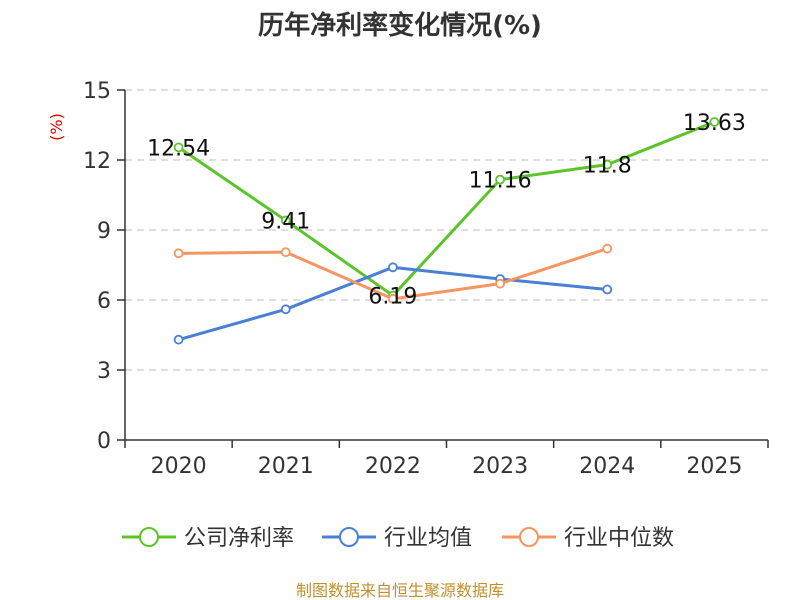 Image resolution: width=800 pixels, height=600 pixels. I want to click on legend-label: 行业中位数, so click(619, 538).